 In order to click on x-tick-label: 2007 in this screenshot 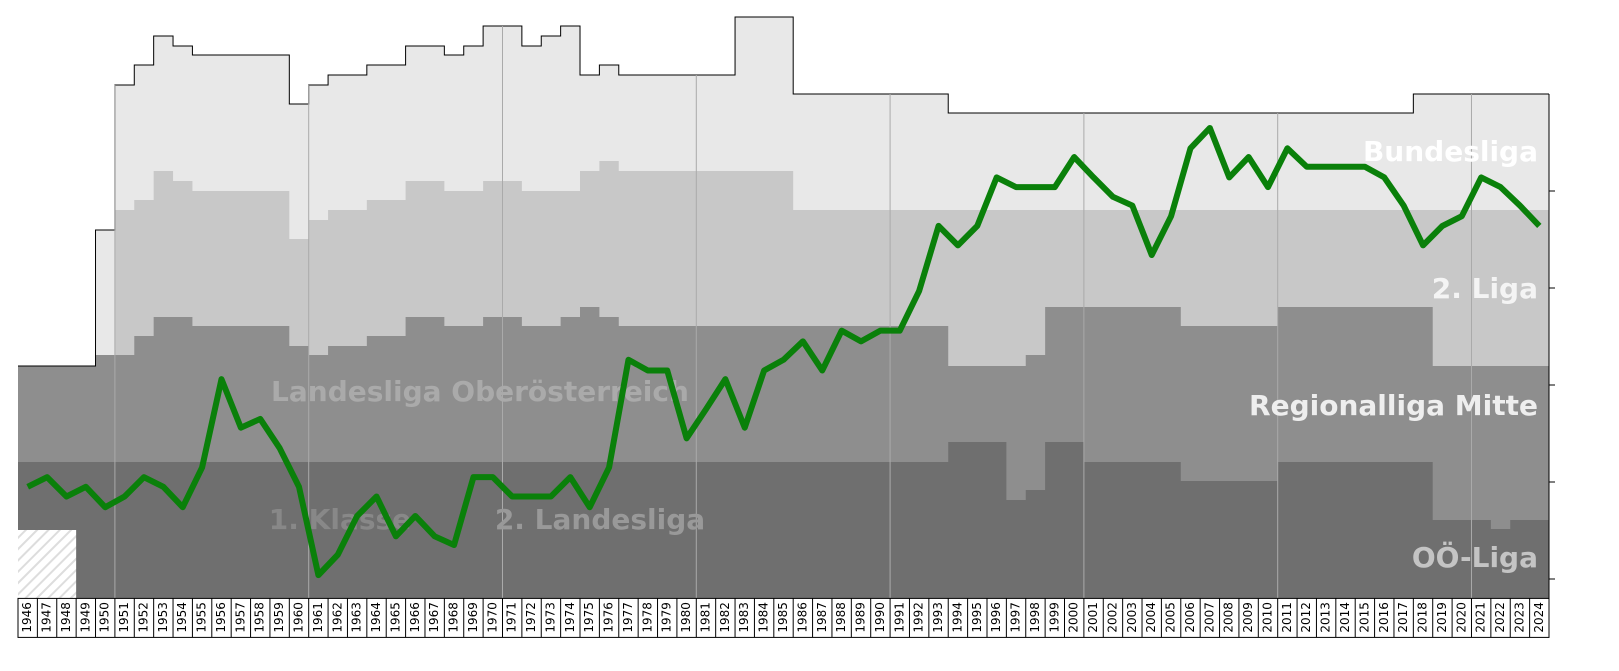, I will do `click(1209, 617)`.